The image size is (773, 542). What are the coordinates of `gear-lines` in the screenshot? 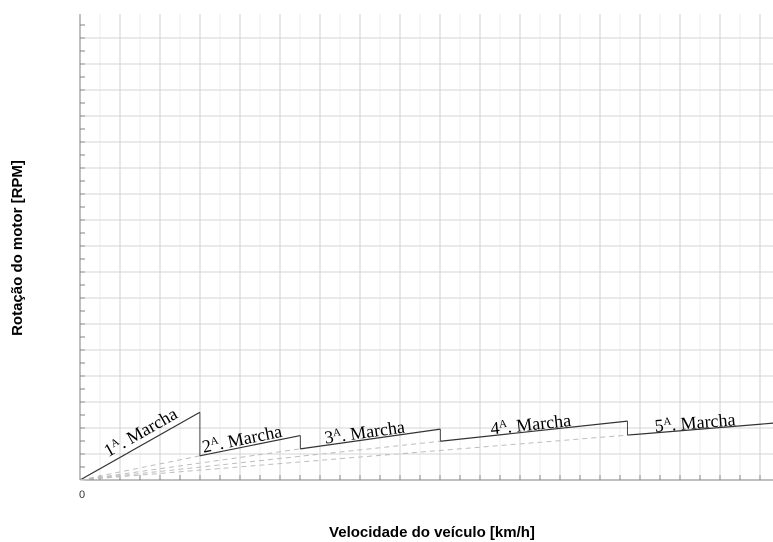 It's located at (426, 446).